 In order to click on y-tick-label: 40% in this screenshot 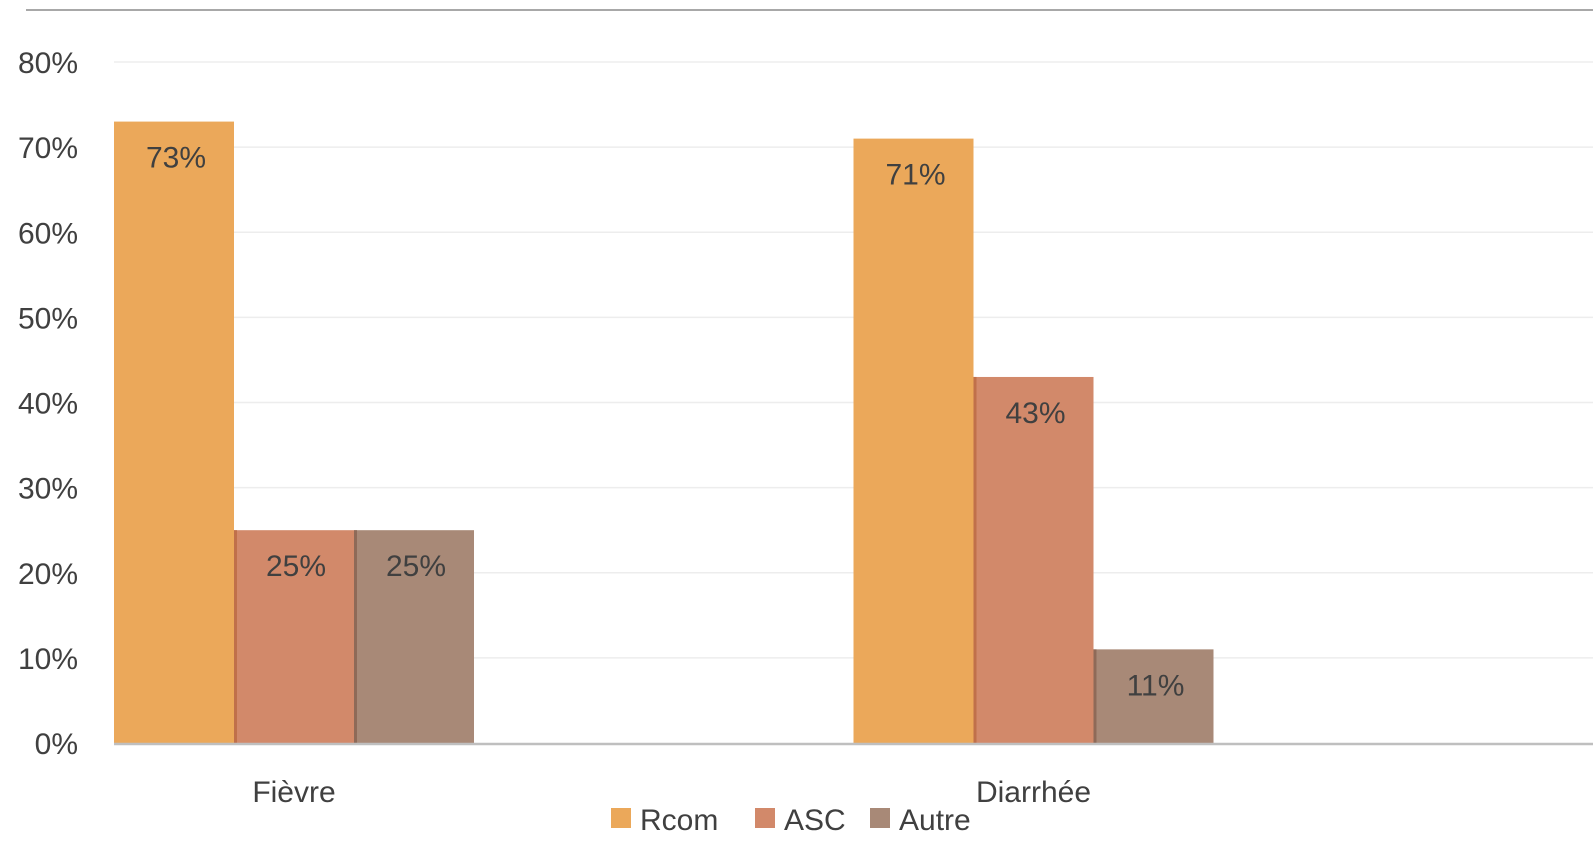, I will do `click(48, 404)`.